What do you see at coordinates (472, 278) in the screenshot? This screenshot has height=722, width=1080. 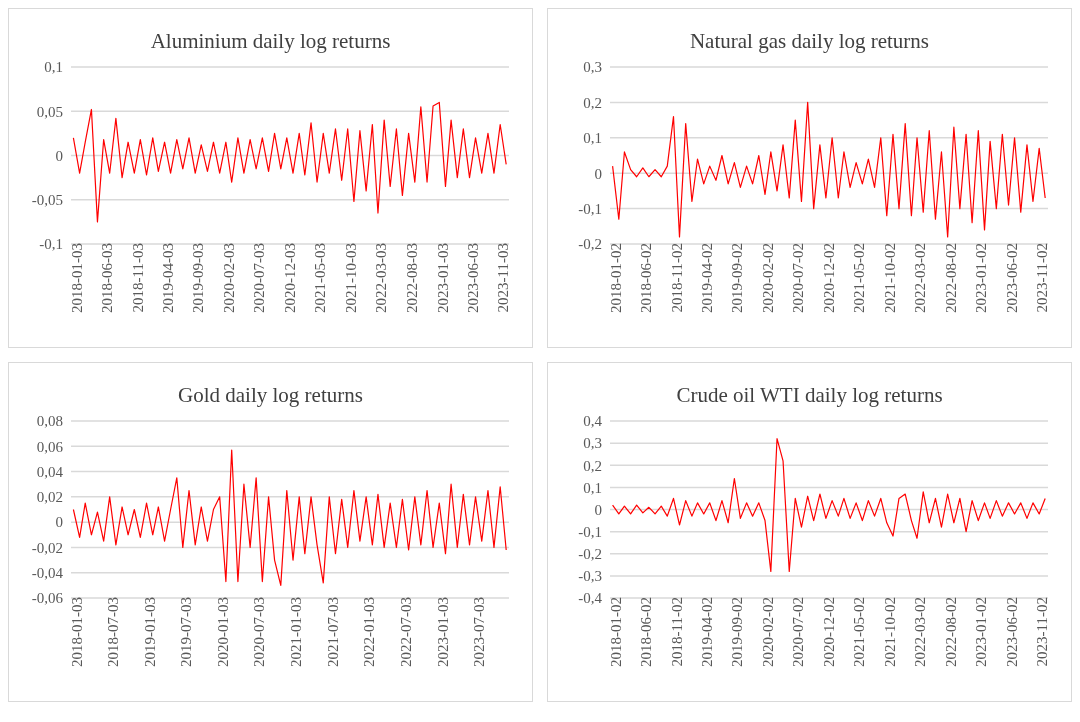 I see `x-tick-label: 2023-06-03` at bounding box center [472, 278].